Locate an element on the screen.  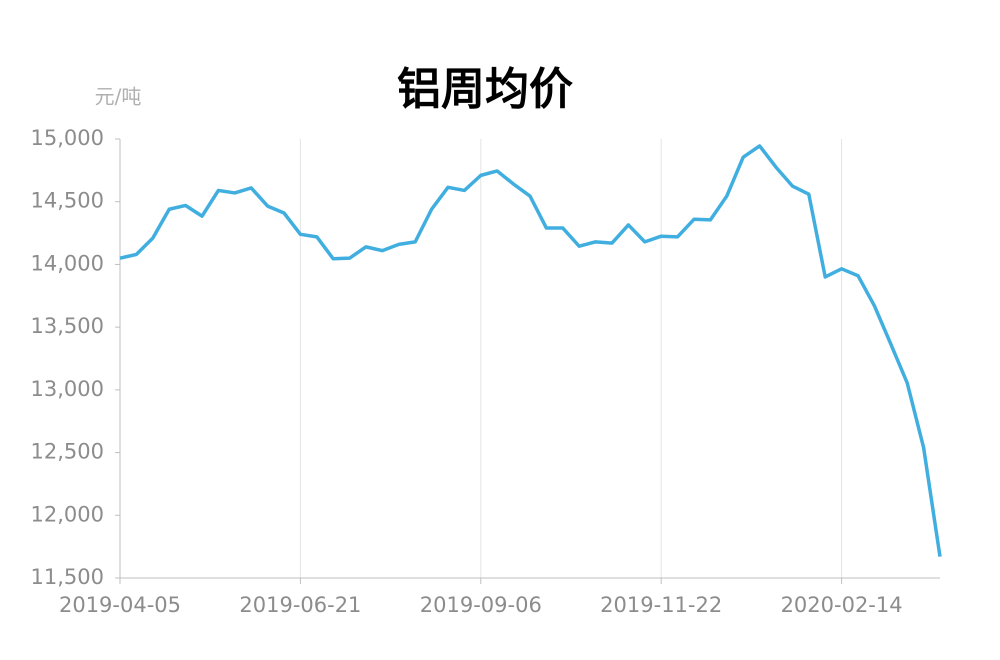
y-tick-label: 11,500 is located at coordinates (67, 577).